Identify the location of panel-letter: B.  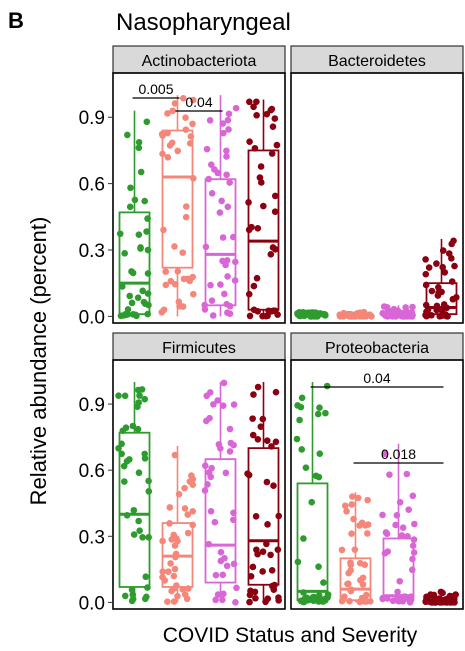
(16, 20).